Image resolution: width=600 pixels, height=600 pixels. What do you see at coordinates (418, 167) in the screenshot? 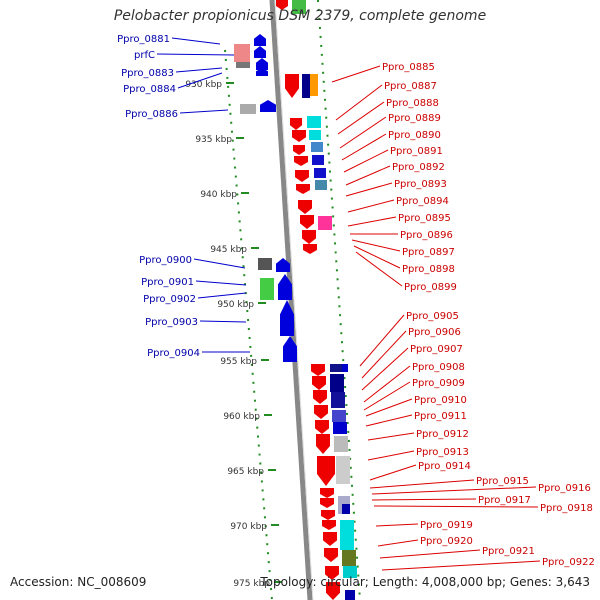
I see `gene-label-right: Ppro_0892` at bounding box center [418, 167].